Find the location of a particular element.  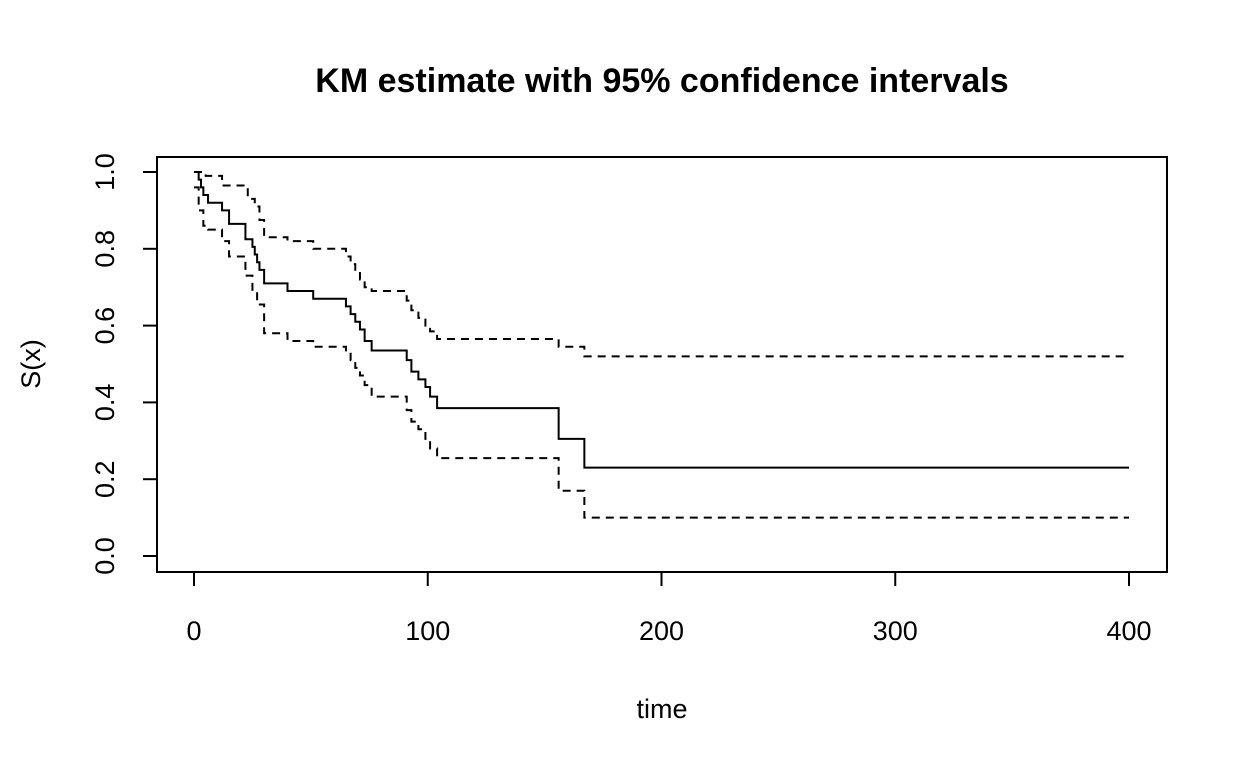

y-axis: 0.0 0.2 0.4 0.6 0.8 1.0 is located at coordinates (124, 364).